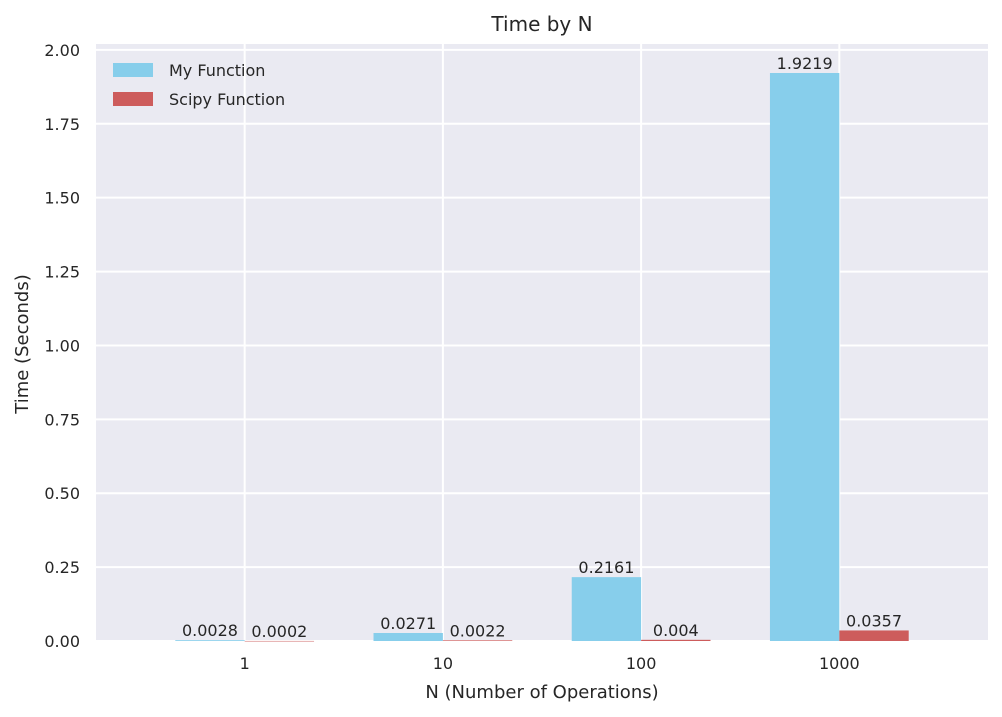  I want to click on x-tick-label: 1000, so click(839, 663).